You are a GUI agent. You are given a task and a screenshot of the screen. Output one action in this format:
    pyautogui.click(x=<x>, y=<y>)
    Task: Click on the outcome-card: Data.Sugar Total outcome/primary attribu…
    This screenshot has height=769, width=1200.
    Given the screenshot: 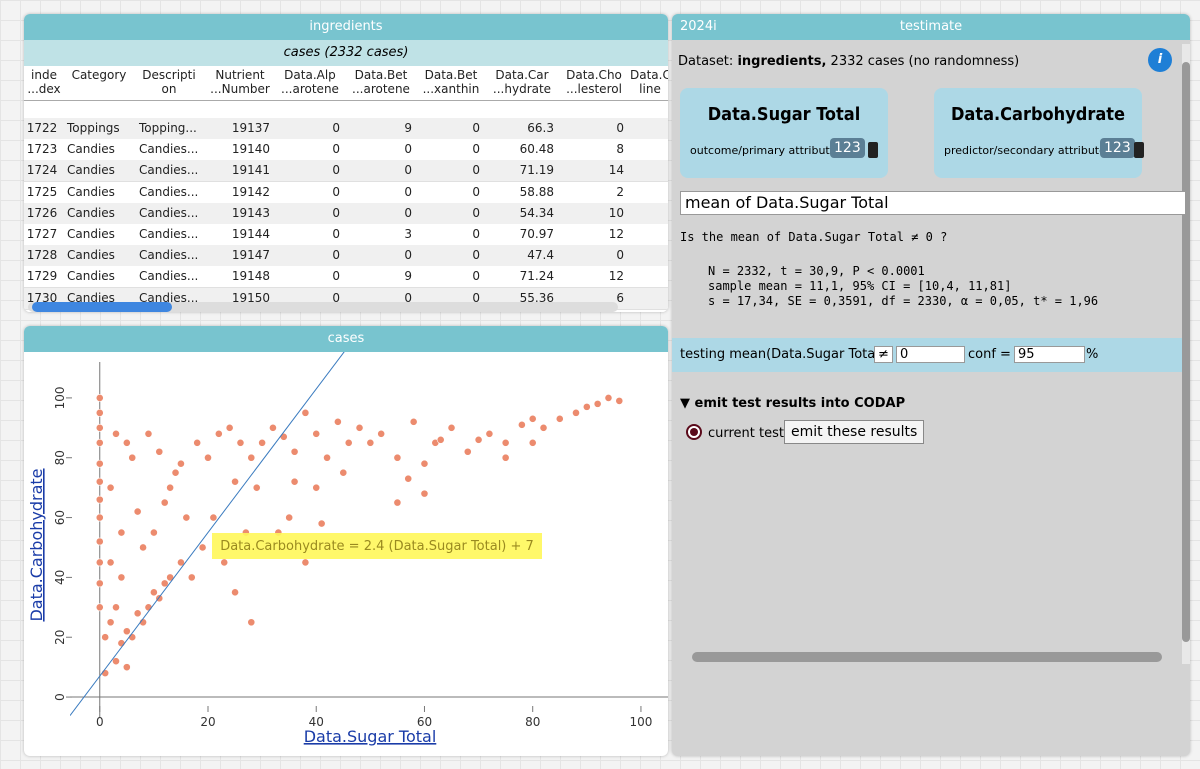 What is the action you would take?
    pyautogui.click(x=784, y=133)
    